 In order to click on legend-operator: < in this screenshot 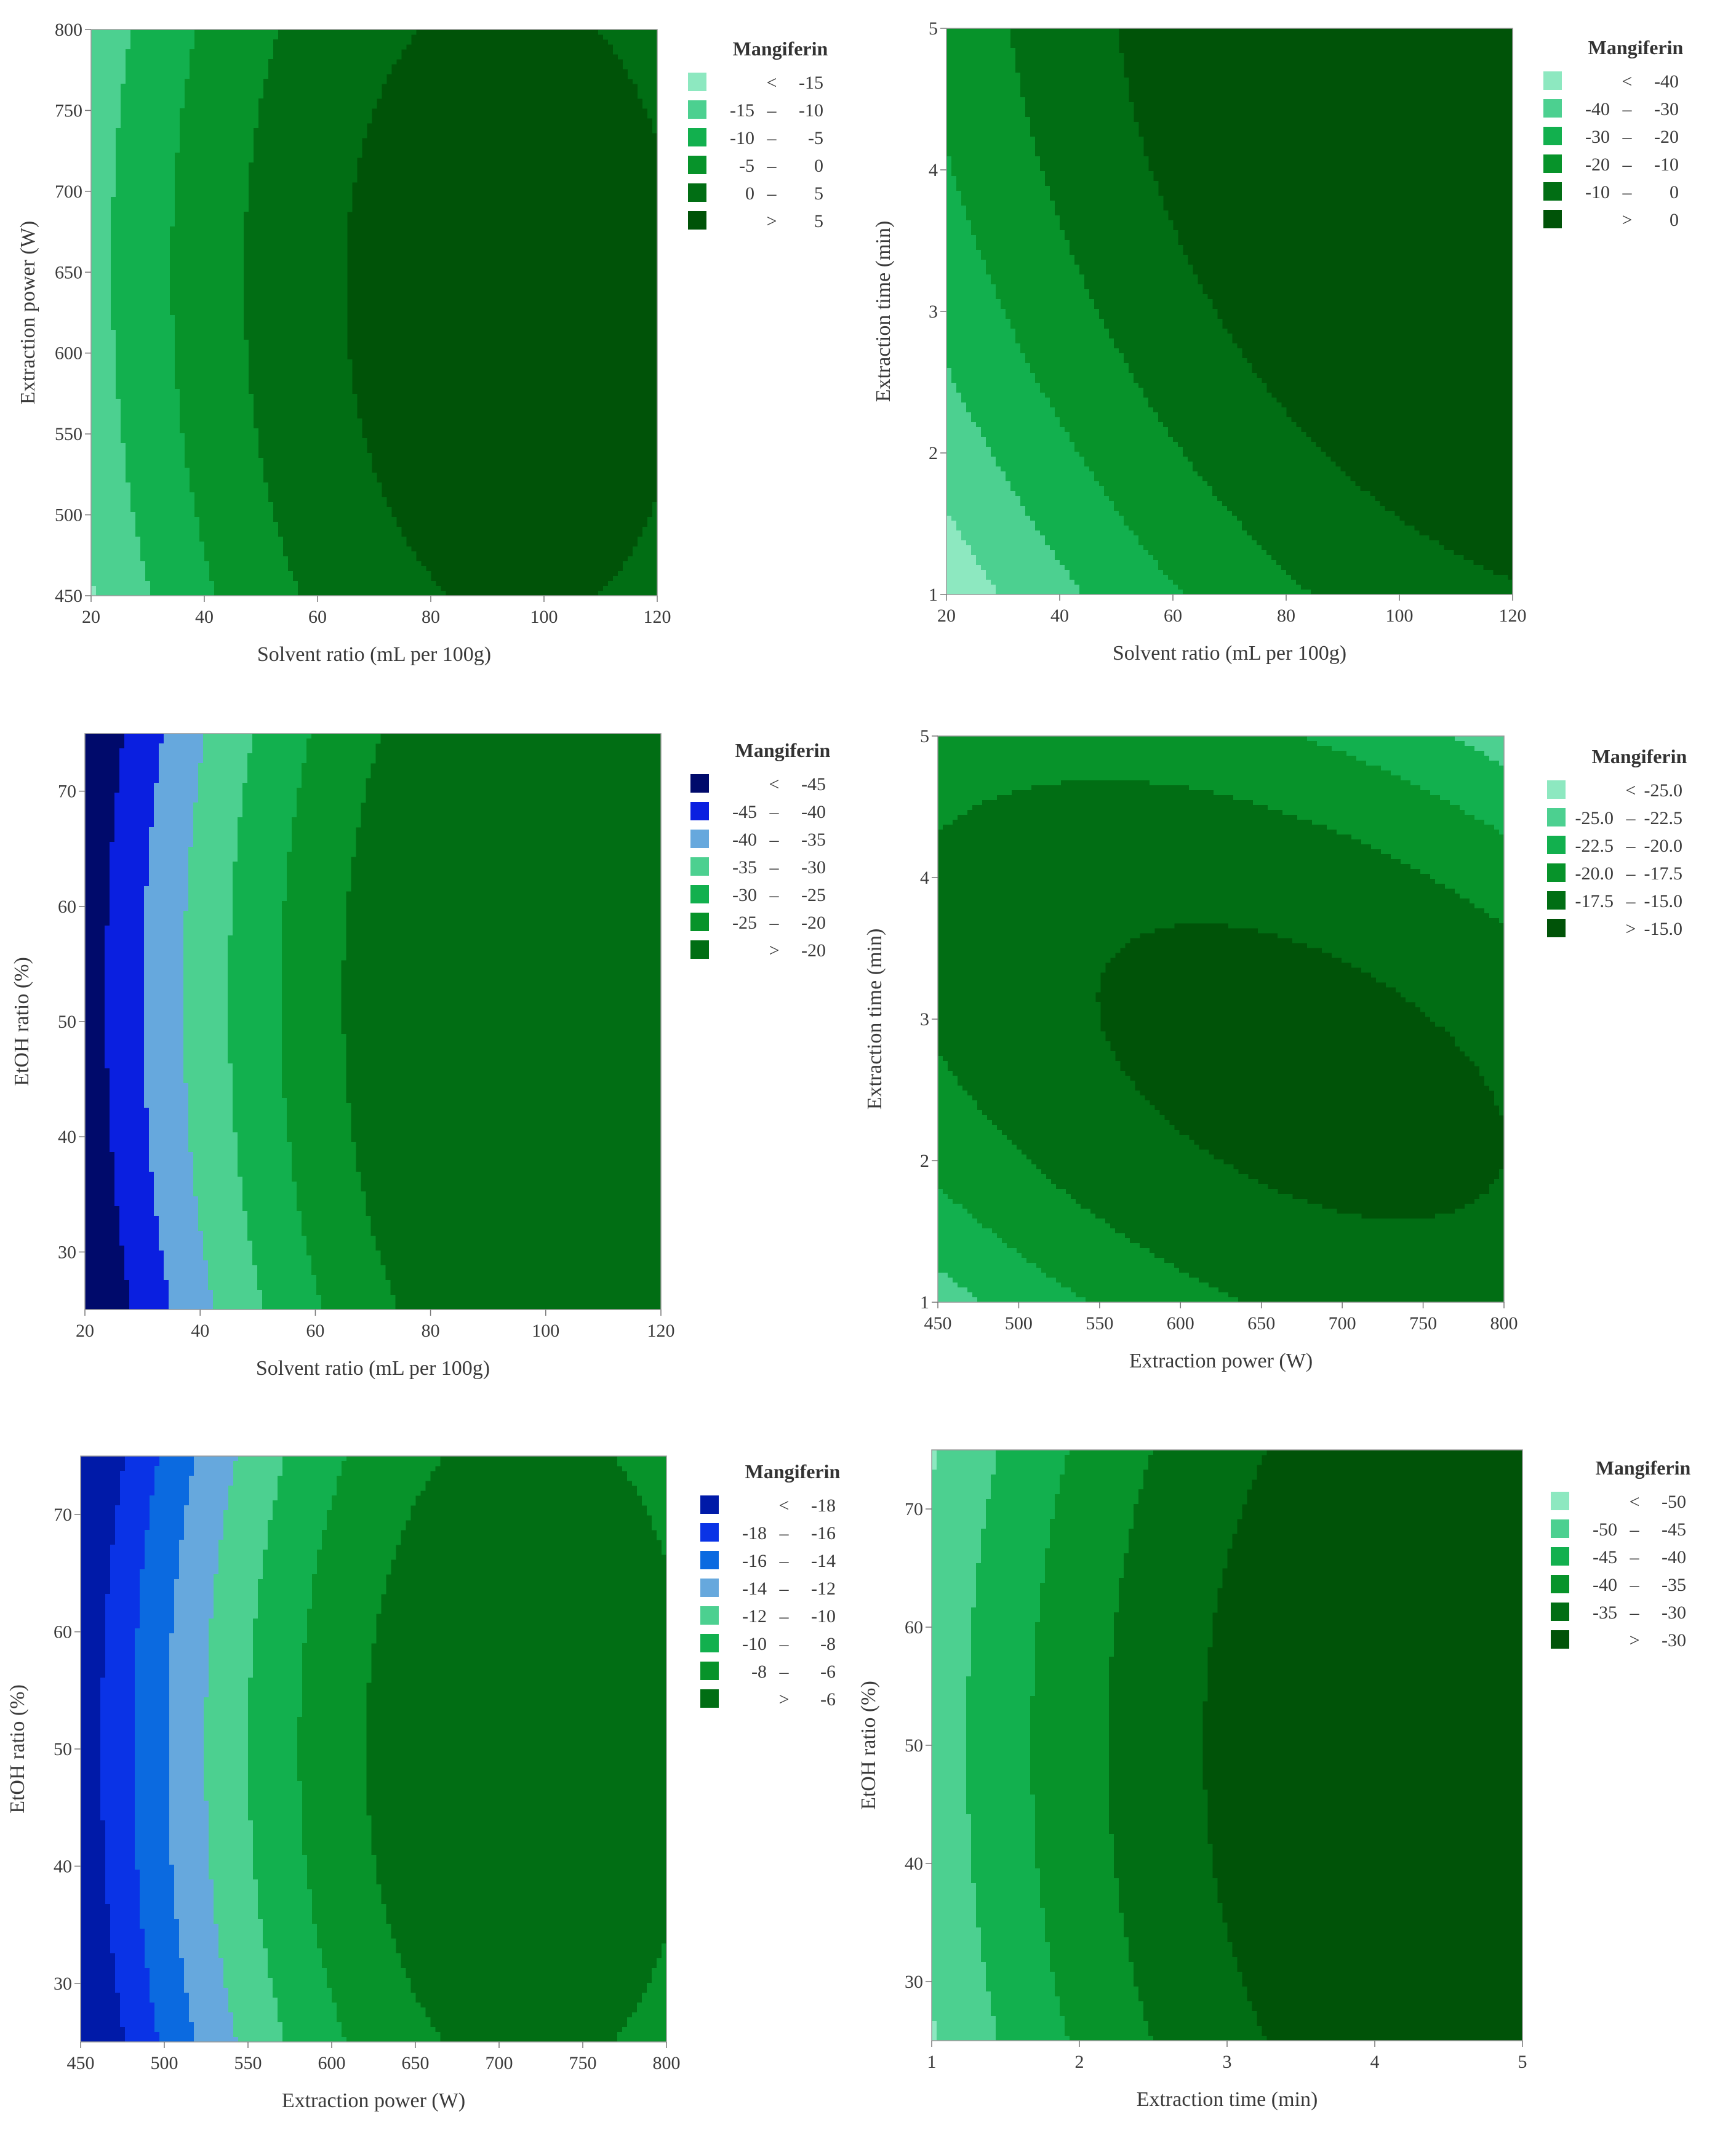, I will do `click(772, 83)`.